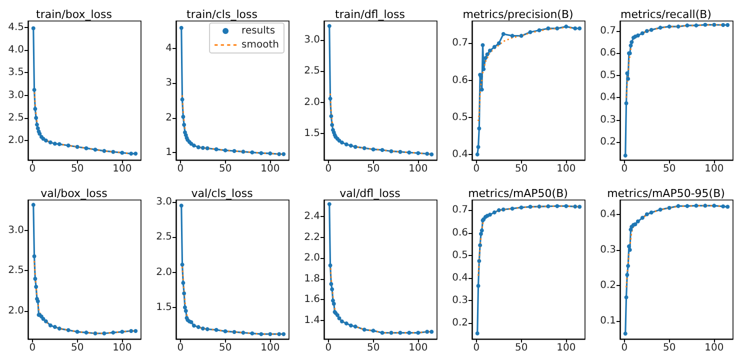 This screenshot has height=359, width=740. Describe the element at coordinates (608, 250) in the screenshot. I see `y-tick-label: 0.3` at that location.